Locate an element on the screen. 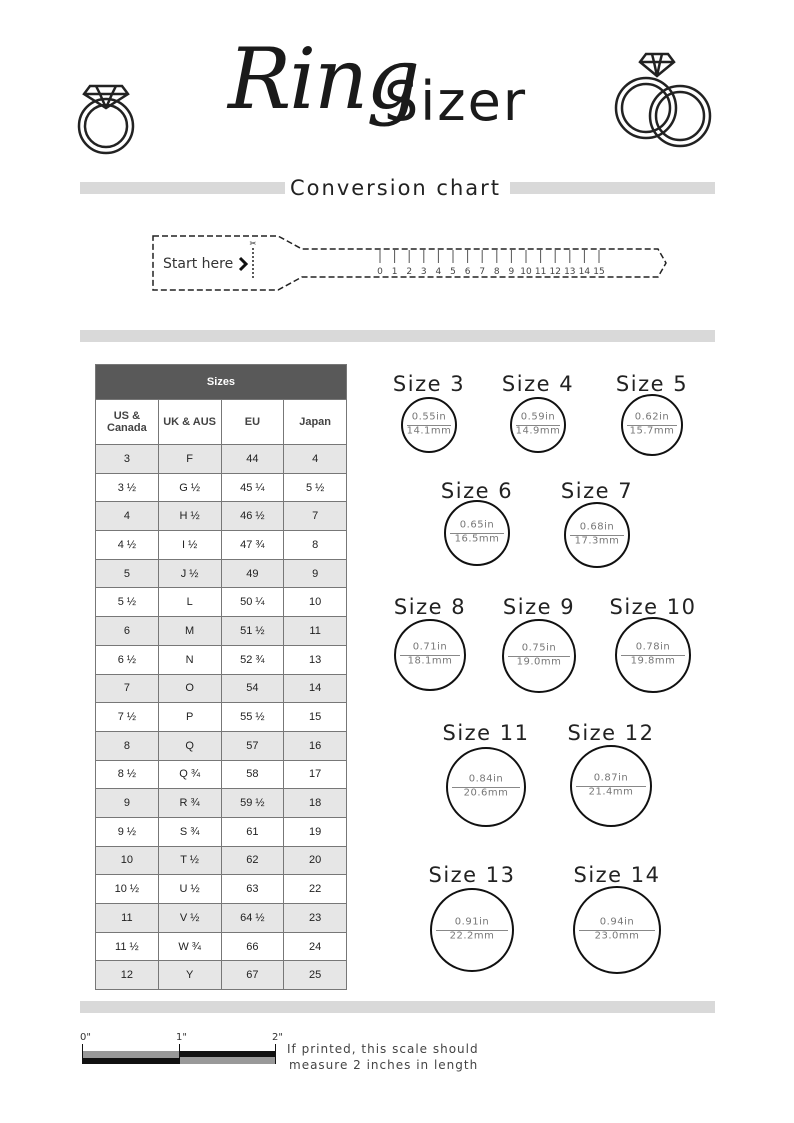 Image resolution: width=794 pixels, height=1123 pixels. size-label: Size 6 is located at coordinates (477, 491).